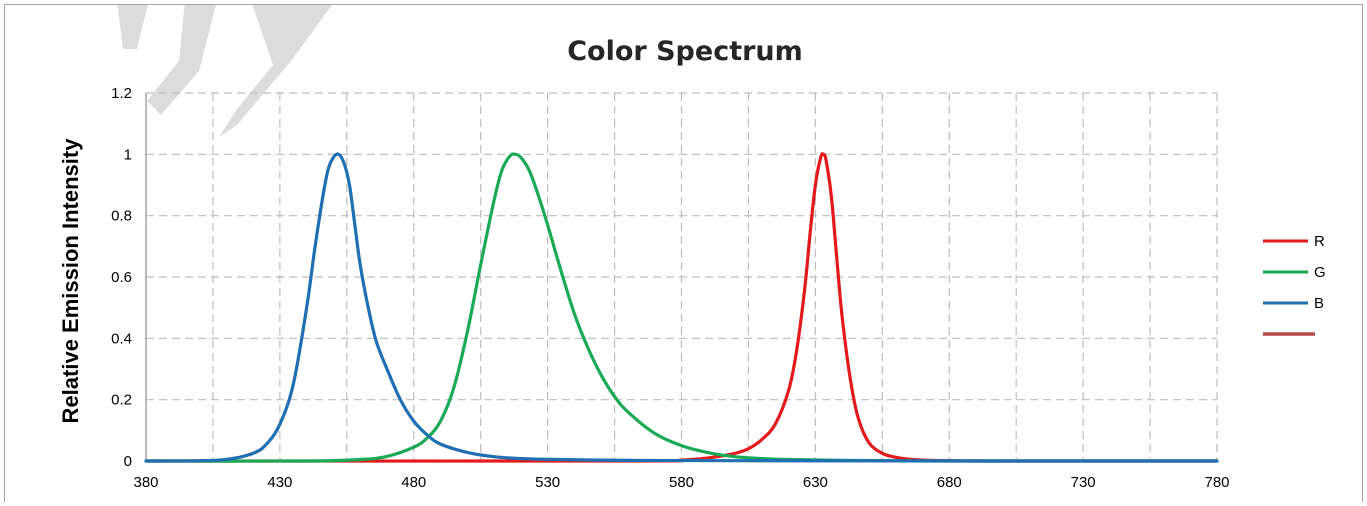 The width and height of the screenshot is (1367, 506). I want to click on y-tick-label: 1, so click(128, 154).